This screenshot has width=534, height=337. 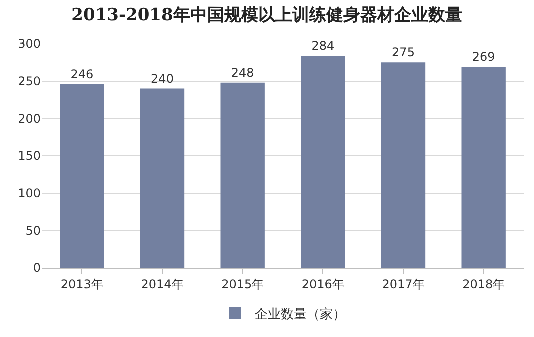 I want to click on data-label: 269, so click(x=484, y=57).